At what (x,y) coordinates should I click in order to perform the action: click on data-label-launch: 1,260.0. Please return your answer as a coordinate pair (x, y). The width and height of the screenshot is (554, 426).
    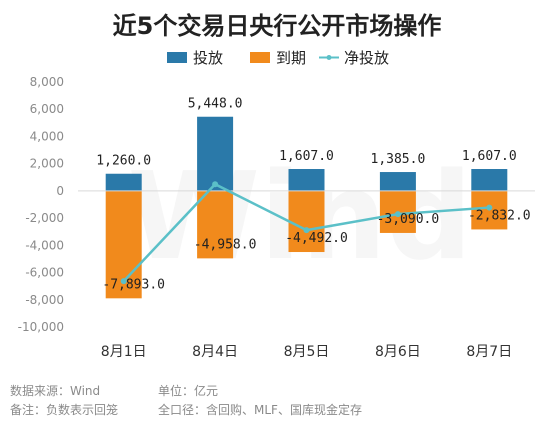
    Looking at the image, I should click on (123, 161).